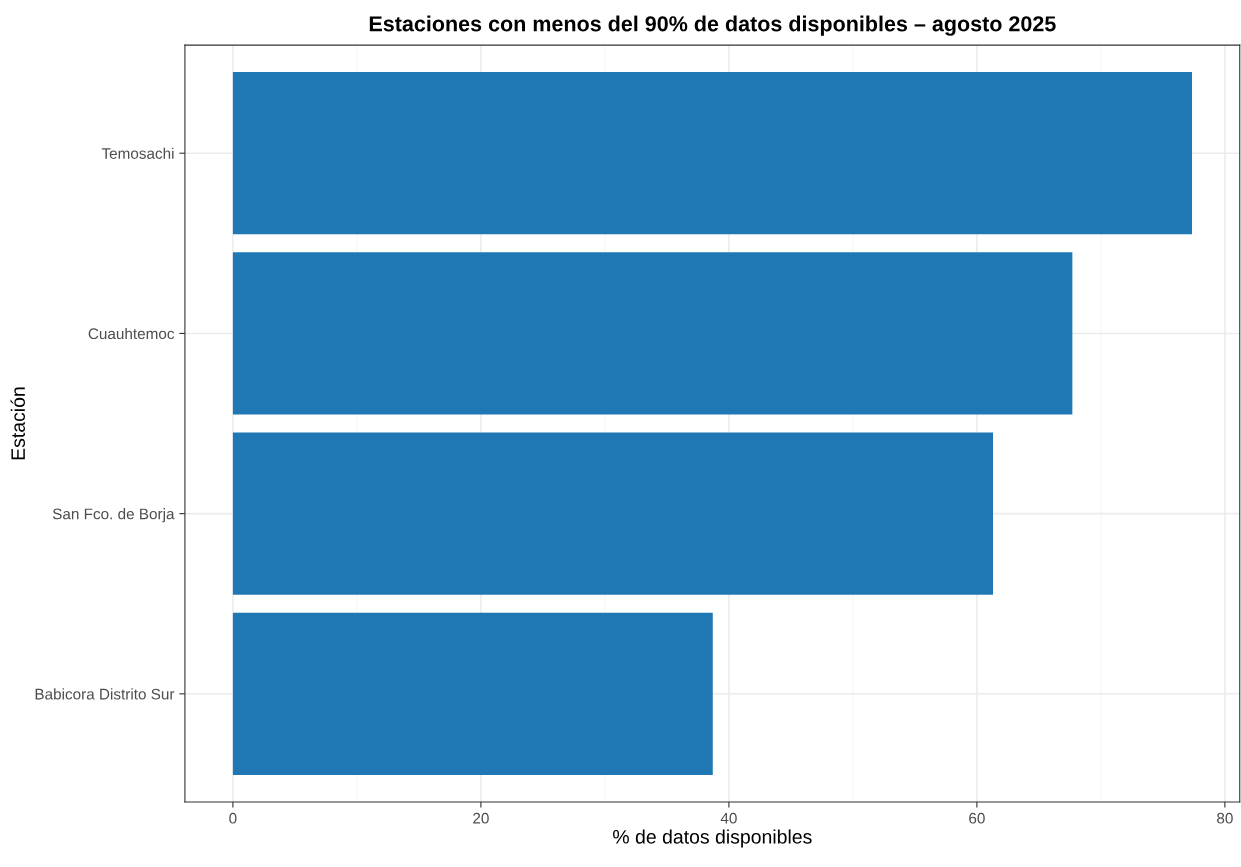 This screenshot has height=867, width=1241. I want to click on chart-title: Estaciones con menos del 90% de datos disponibles – agosto 2025, so click(712, 25).